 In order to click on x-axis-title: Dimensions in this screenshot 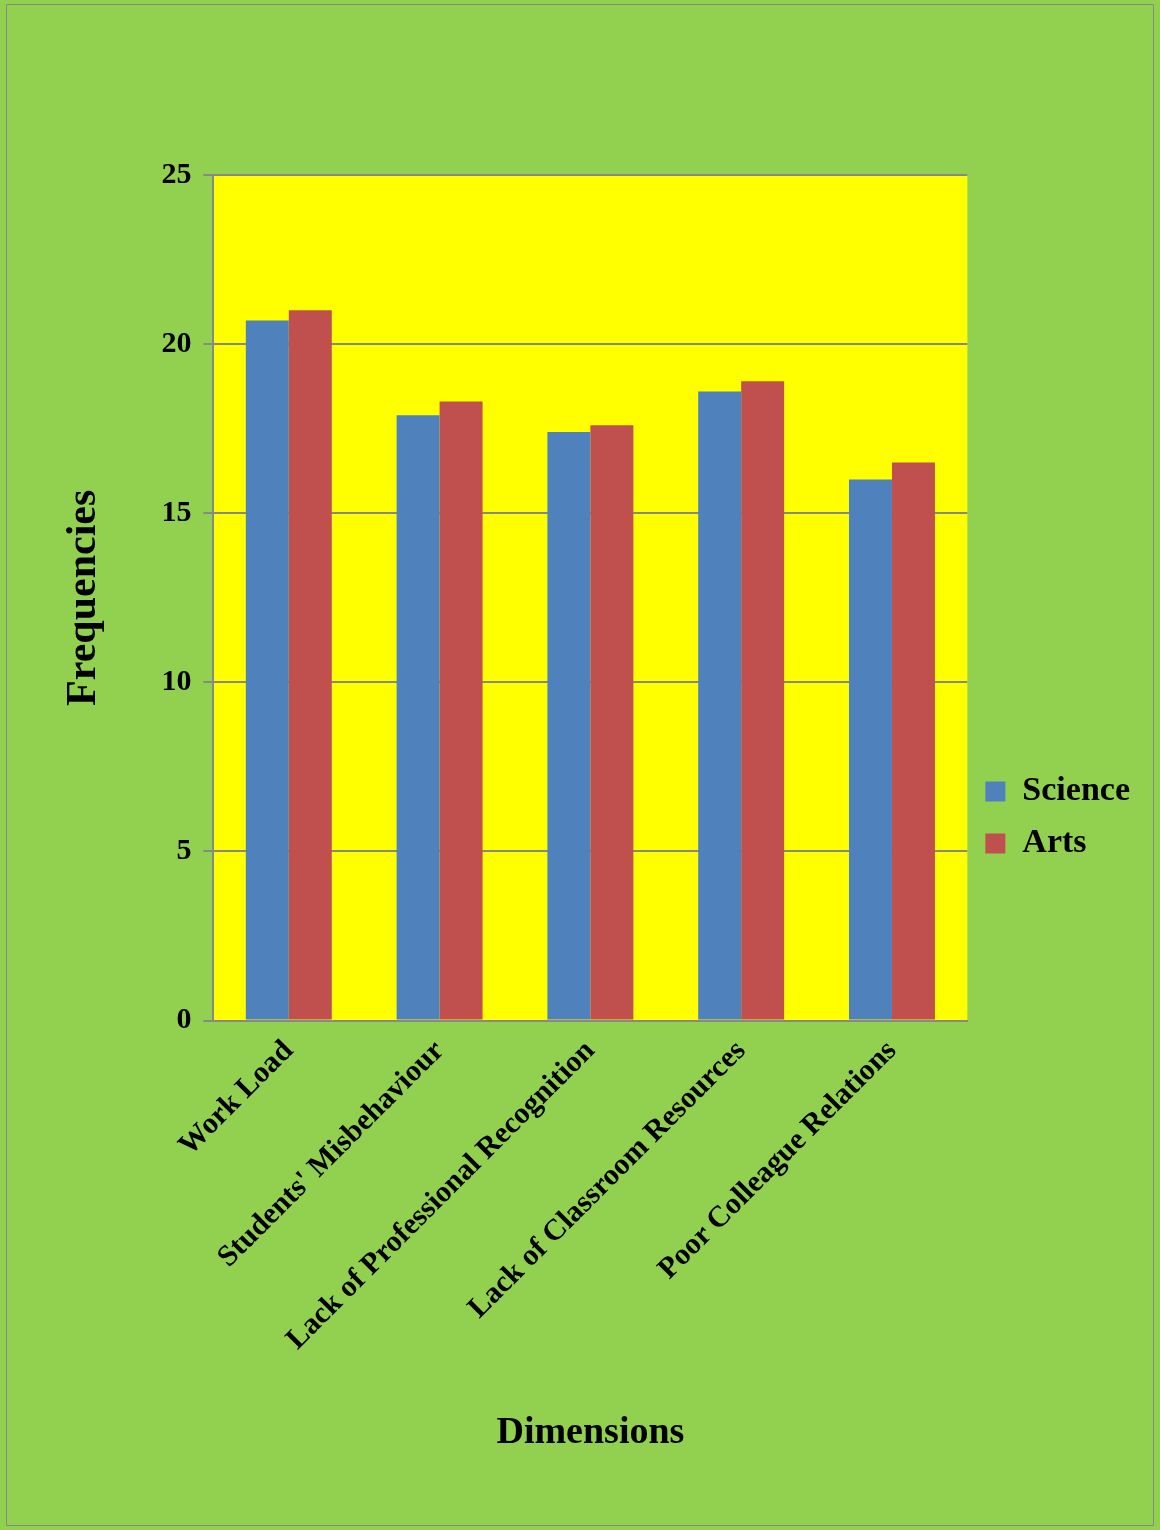, I will do `click(590, 1430)`.